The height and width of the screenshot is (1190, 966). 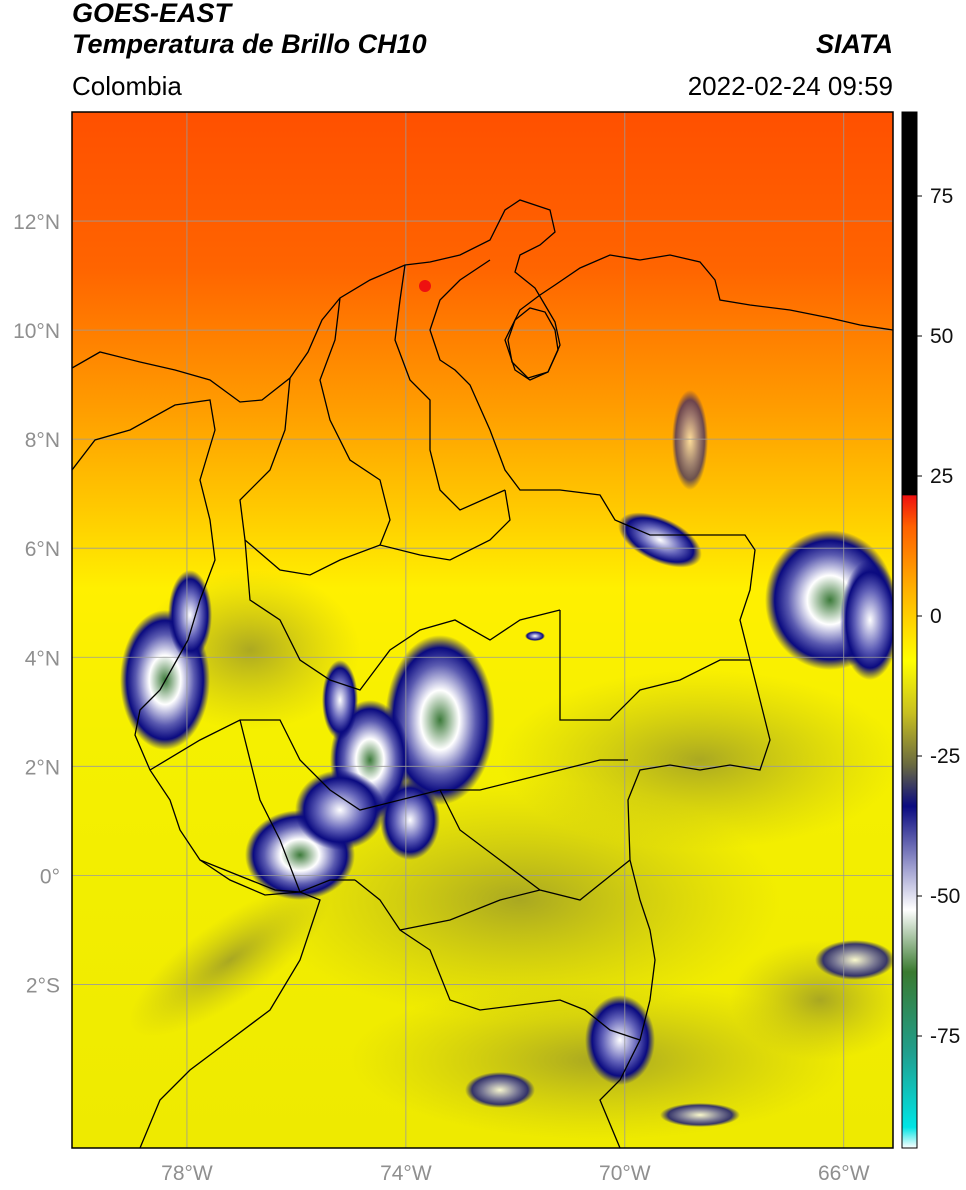 I want to click on colorbar-tick-label: -25, so click(x=945, y=756).